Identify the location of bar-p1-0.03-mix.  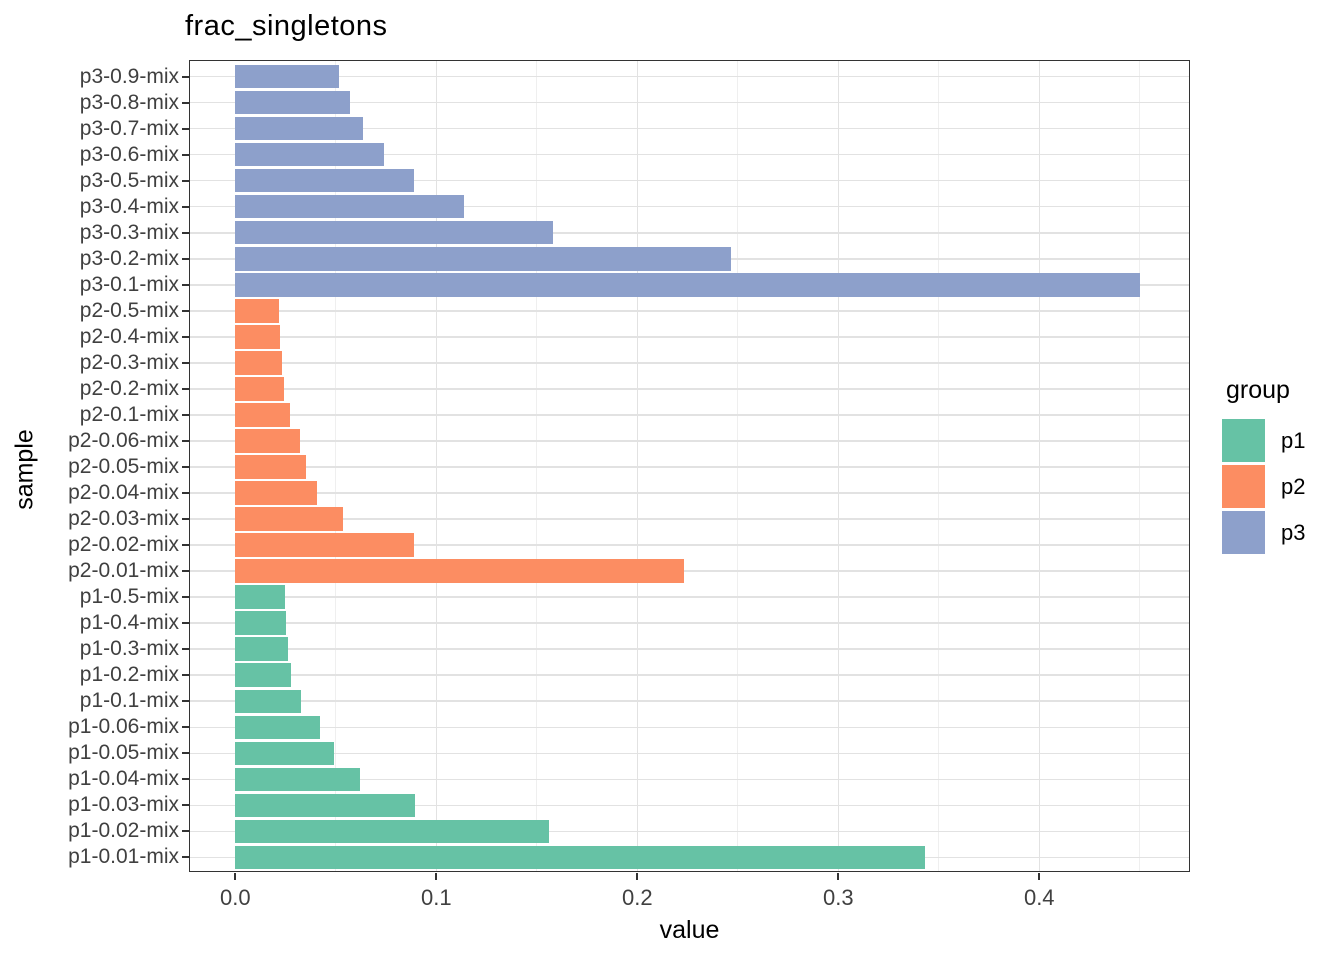
(325, 805).